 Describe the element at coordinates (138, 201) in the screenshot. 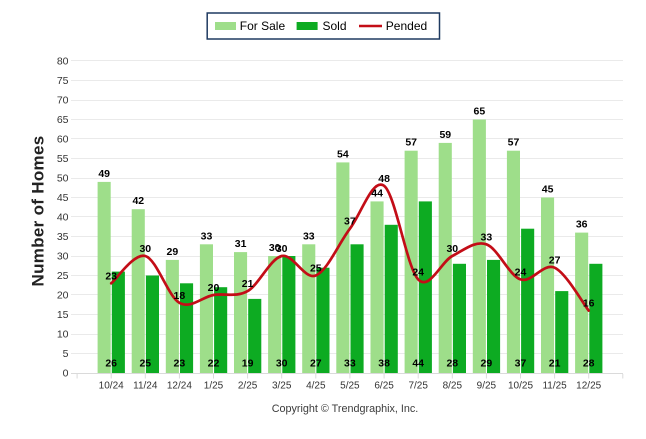

I see `svg-text: 42` at that location.